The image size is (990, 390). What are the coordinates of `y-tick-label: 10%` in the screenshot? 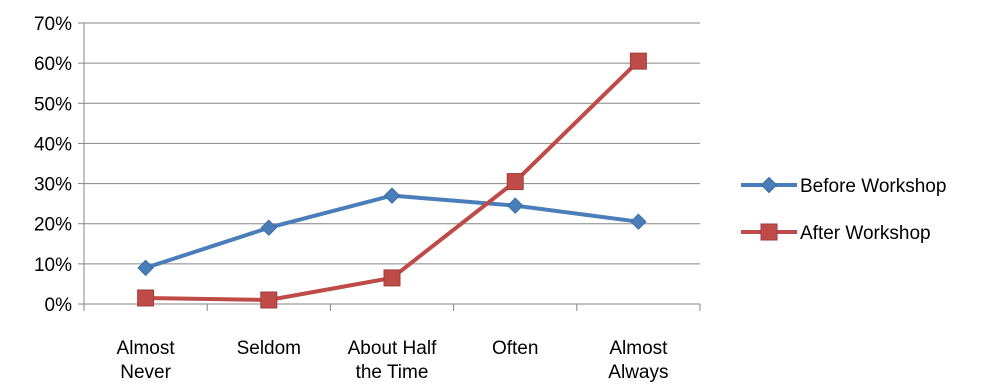 It's located at (53, 265).